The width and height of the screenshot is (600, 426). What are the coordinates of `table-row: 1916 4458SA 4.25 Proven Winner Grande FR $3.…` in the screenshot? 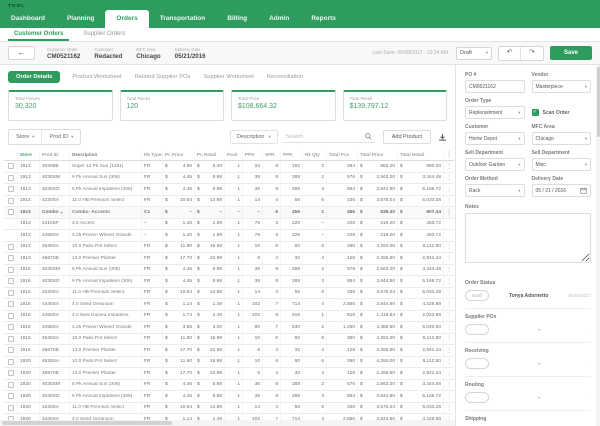 It's located at (229, 328).